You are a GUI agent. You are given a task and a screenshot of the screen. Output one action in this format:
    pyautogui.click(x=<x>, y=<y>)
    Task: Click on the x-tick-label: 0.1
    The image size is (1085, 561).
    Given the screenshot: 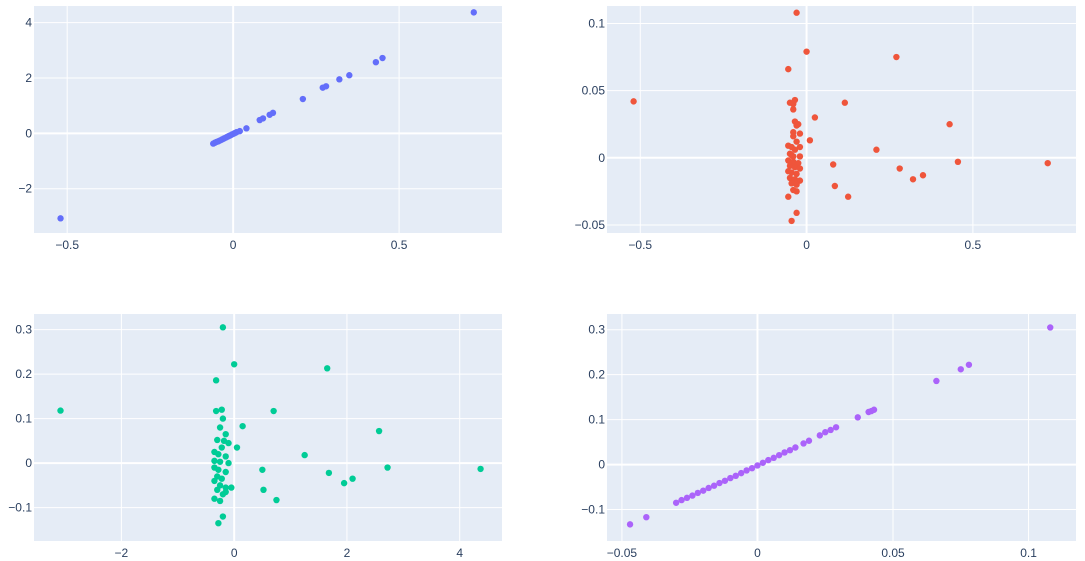 What is the action you would take?
    pyautogui.click(x=1028, y=553)
    